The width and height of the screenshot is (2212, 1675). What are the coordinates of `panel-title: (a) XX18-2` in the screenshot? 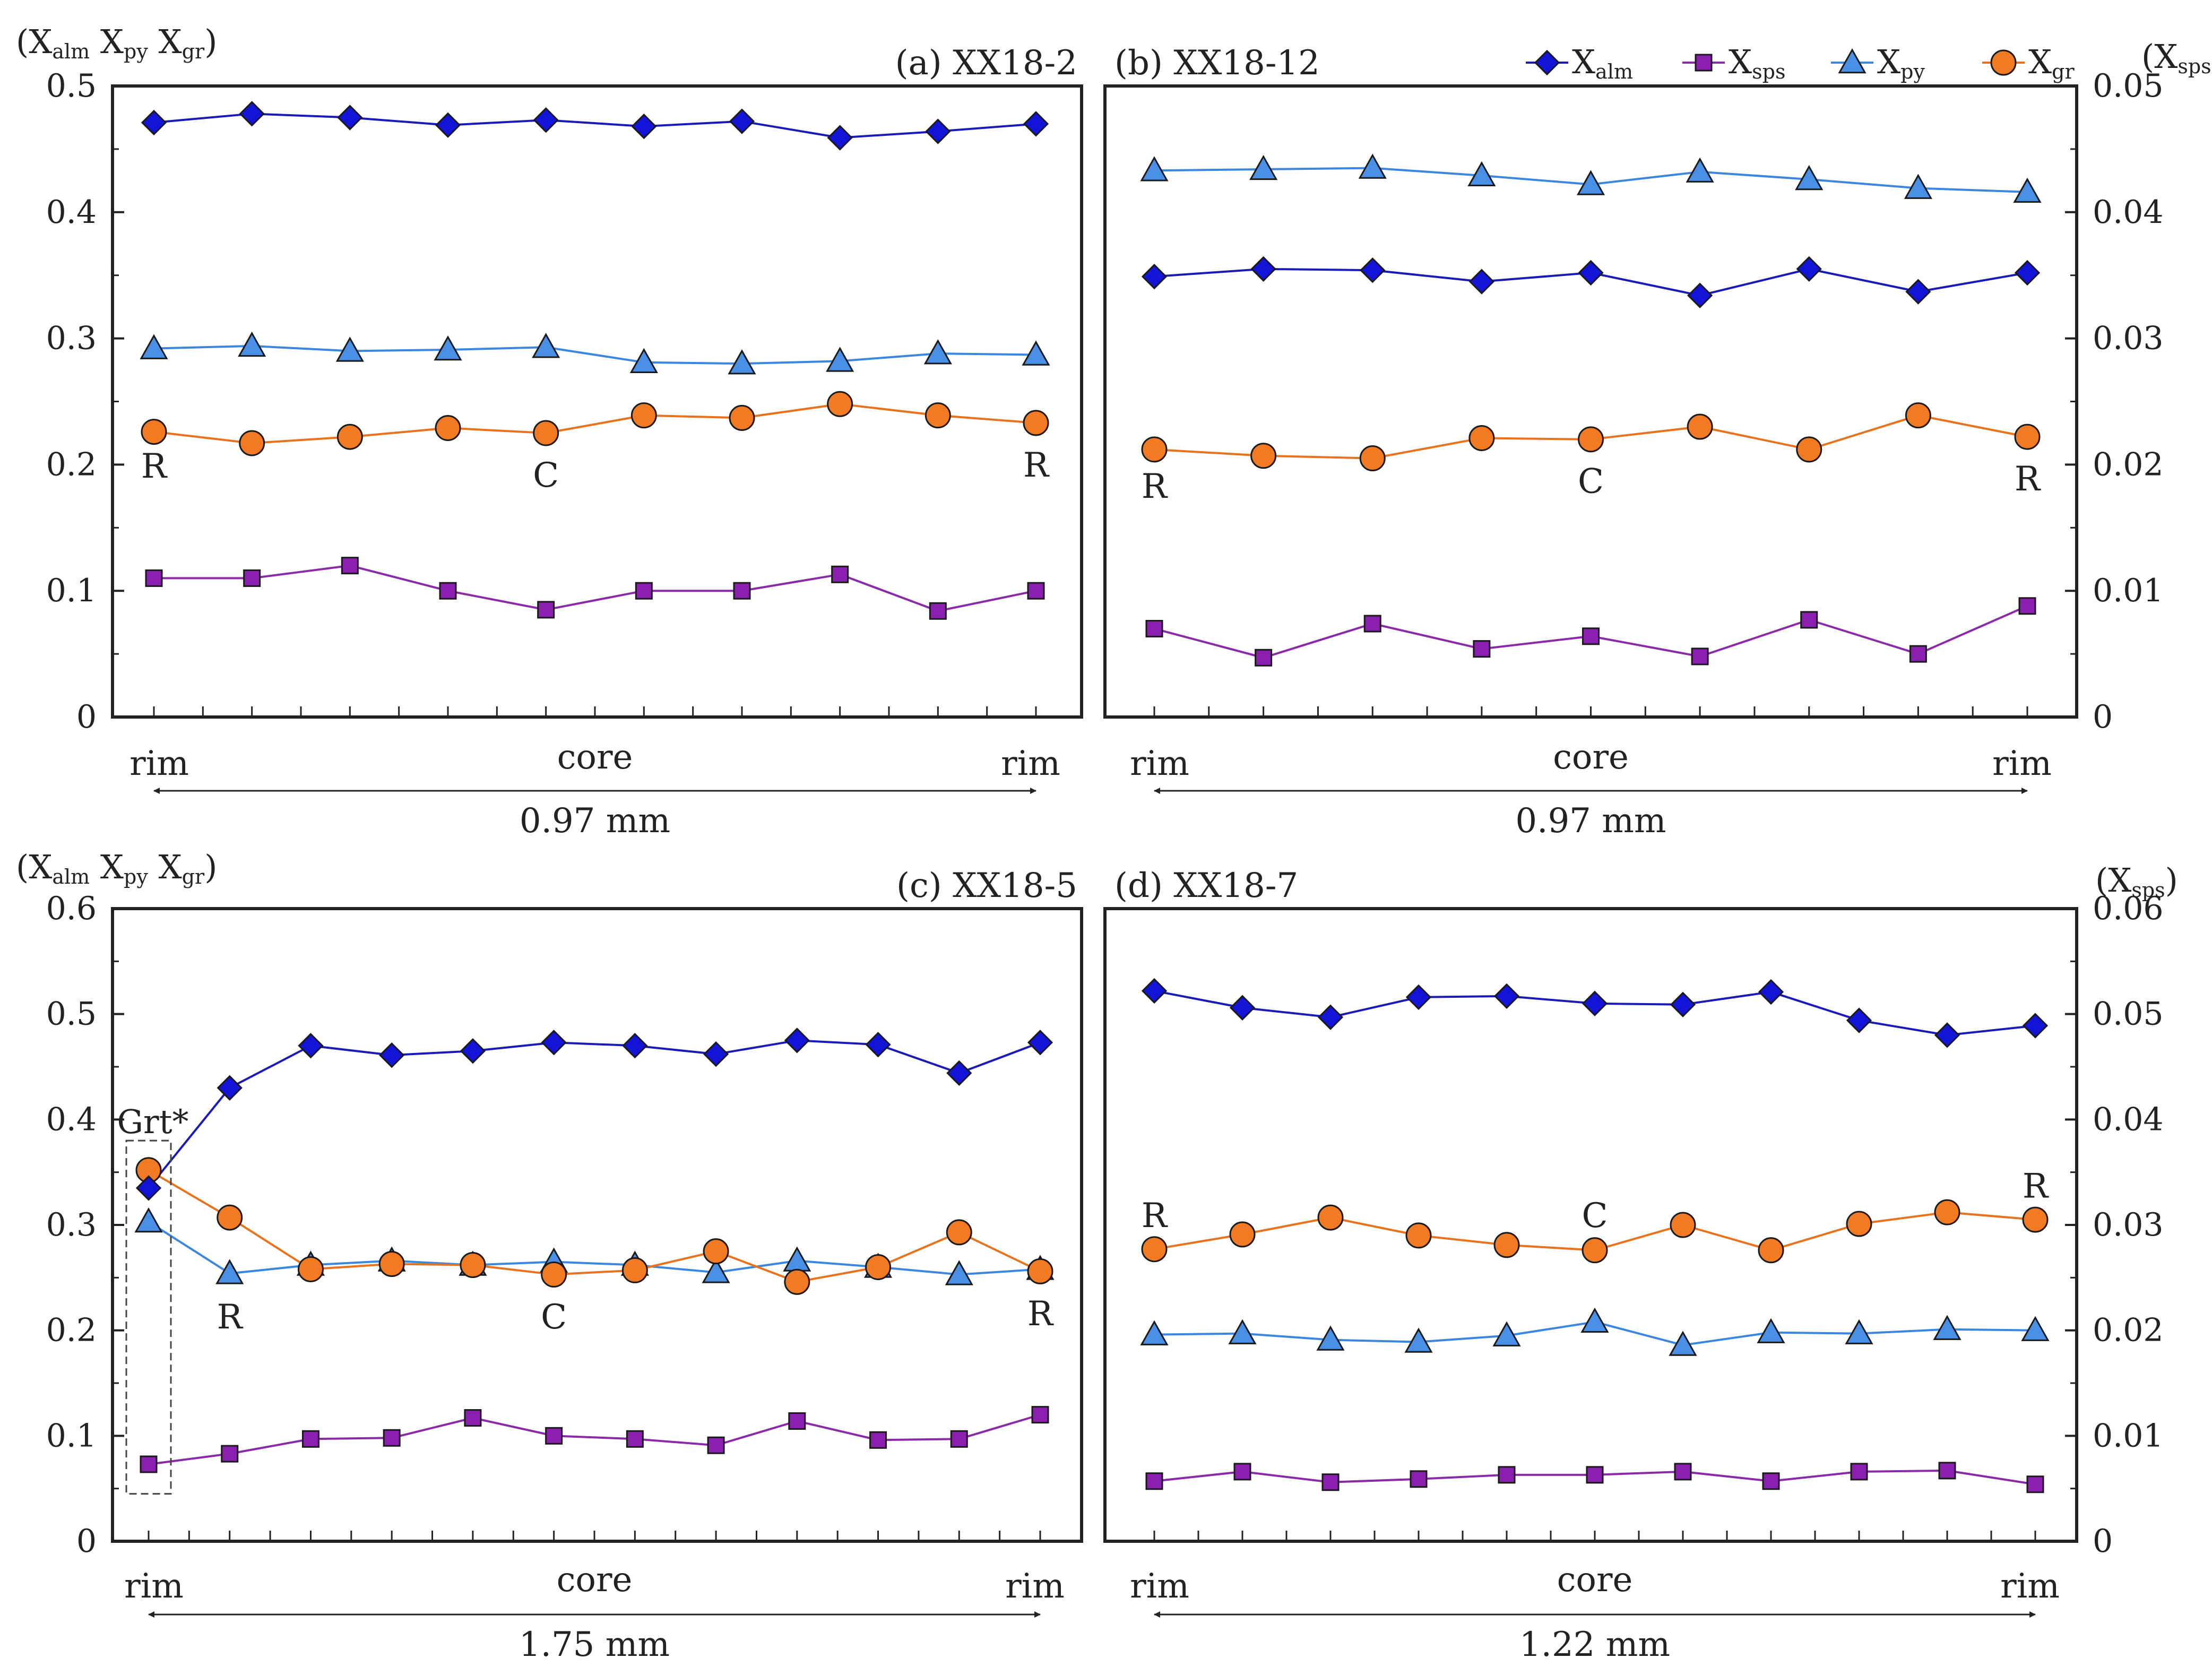 It's located at (986, 63).